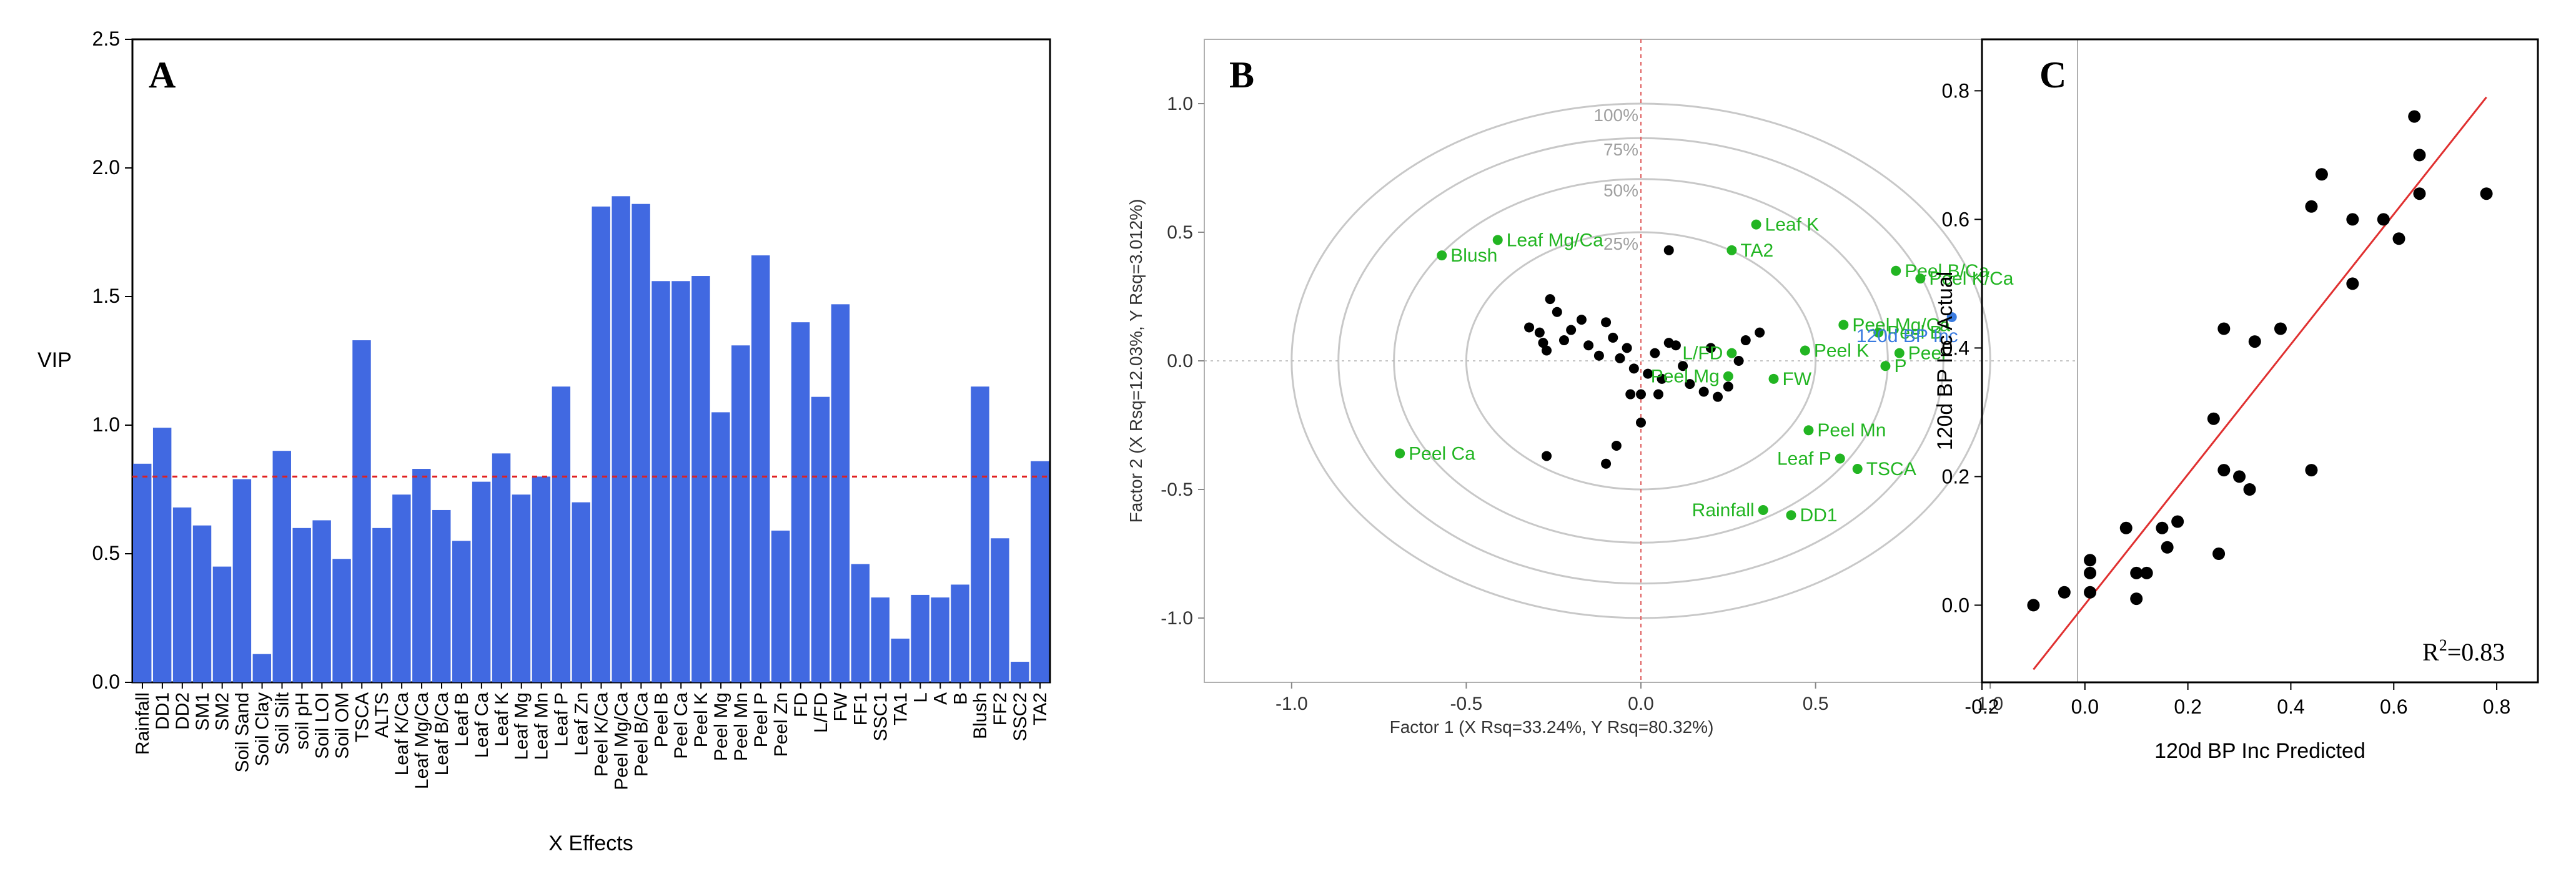 This screenshot has width=2576, height=879. Describe the element at coordinates (342, 725) in the screenshot. I see `x-tick-label: Soil OM` at that location.